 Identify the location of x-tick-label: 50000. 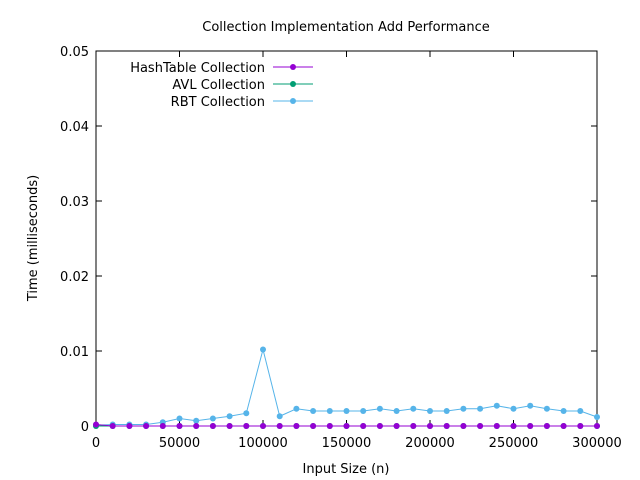
(179, 443).